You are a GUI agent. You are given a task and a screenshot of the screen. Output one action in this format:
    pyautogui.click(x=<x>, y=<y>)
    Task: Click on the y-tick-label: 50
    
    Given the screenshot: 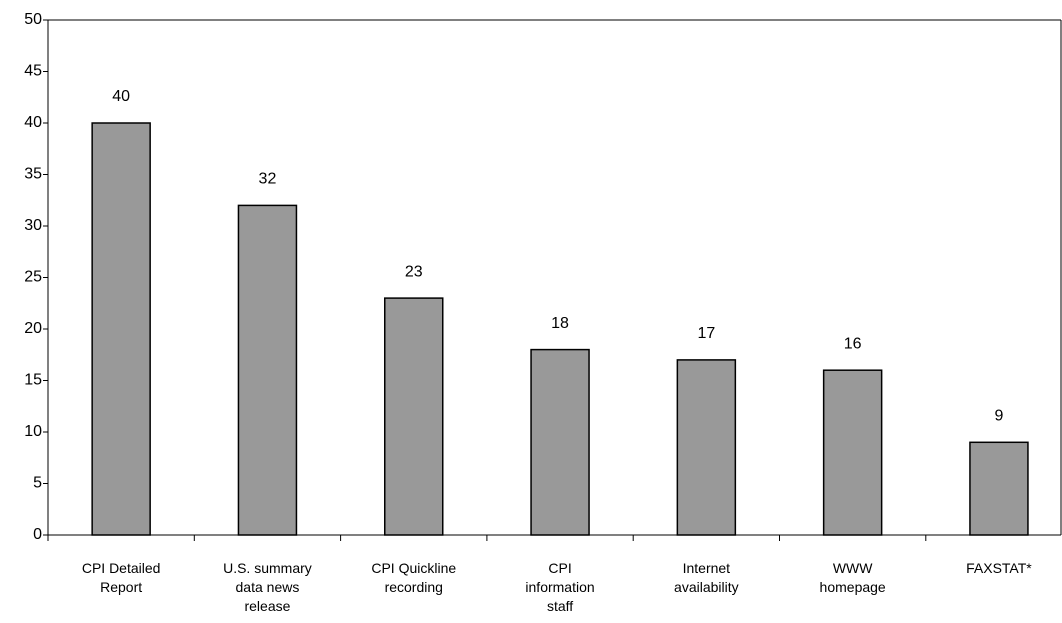 What is the action you would take?
    pyautogui.click(x=33, y=19)
    